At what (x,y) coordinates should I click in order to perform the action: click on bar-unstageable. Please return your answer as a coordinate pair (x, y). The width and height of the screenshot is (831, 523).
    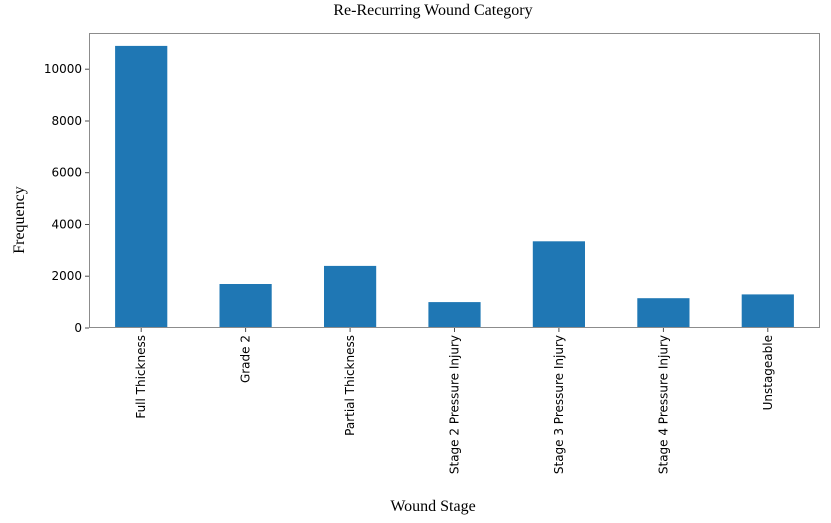
    Looking at the image, I should click on (767, 311).